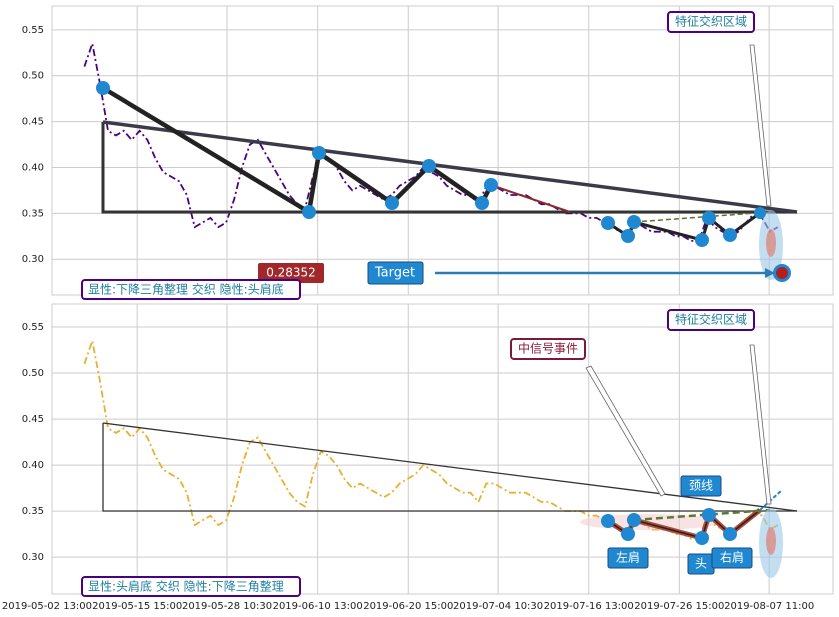 This screenshot has width=839, height=617. Describe the element at coordinates (782, 273) in the screenshot. I see `target-point` at that location.